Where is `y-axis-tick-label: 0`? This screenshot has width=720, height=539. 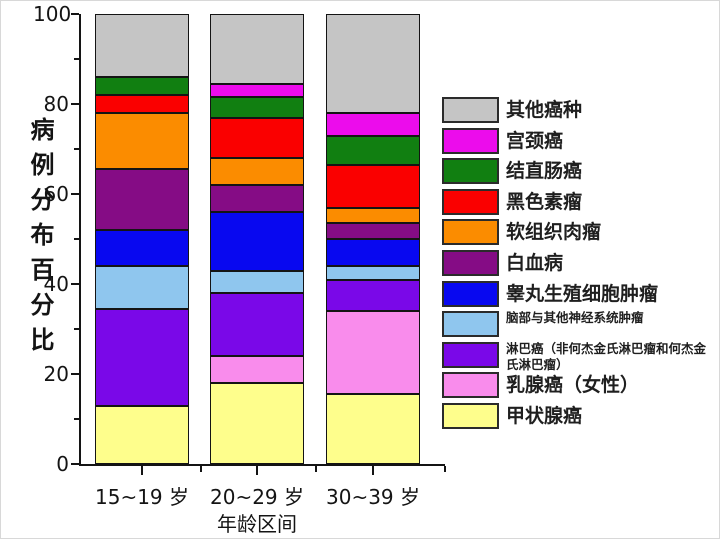
y-axis-tick-label: 0 is located at coordinates (62, 464).